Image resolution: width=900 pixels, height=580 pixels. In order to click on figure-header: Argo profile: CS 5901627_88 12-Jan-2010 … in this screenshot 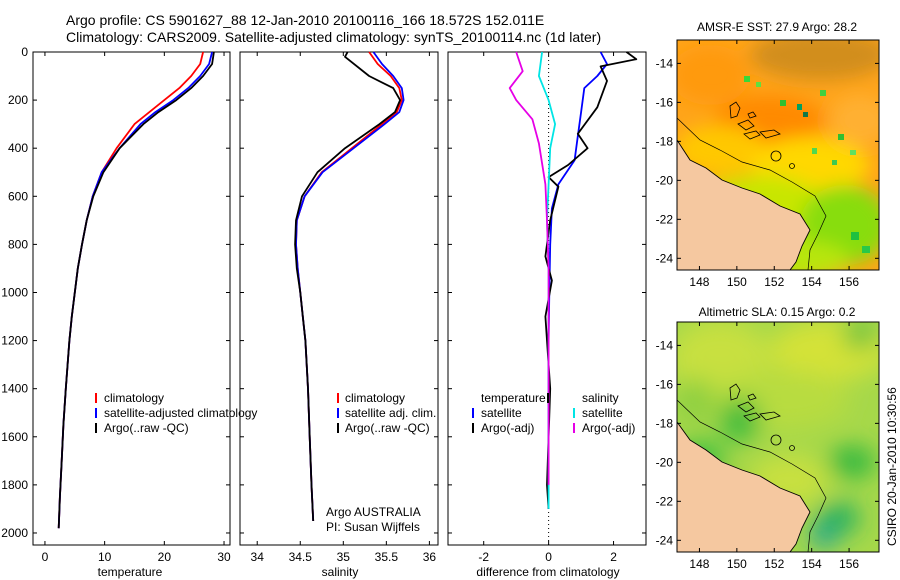, I will do `click(333, 29)`.